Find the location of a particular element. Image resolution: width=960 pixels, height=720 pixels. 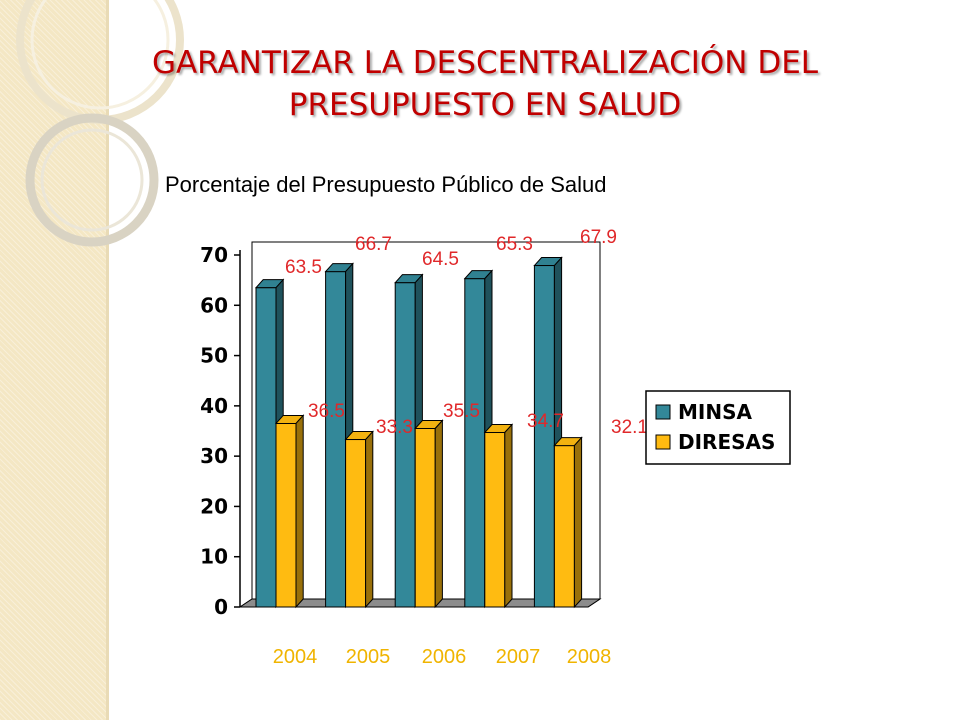

data-label-minsa: 67.9 is located at coordinates (598, 237).